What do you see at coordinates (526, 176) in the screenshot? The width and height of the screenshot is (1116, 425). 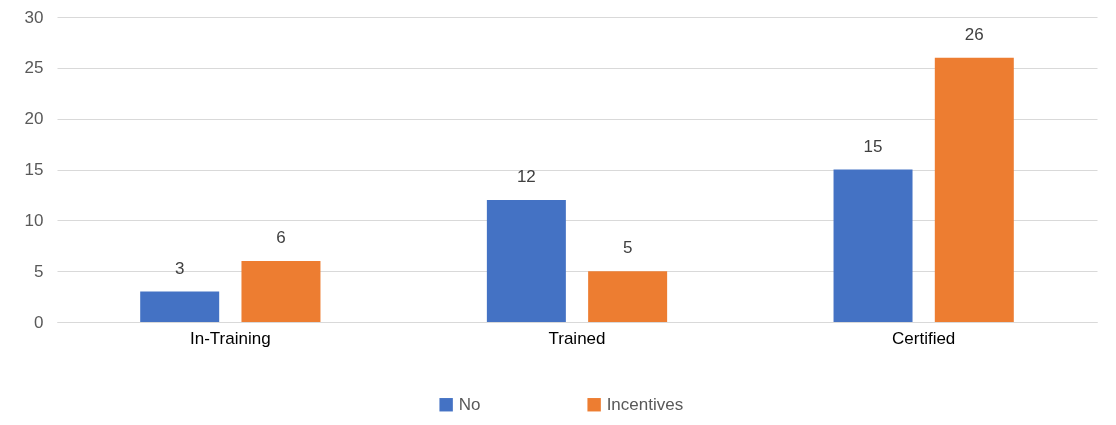 I see `data-label: 12` at bounding box center [526, 176].